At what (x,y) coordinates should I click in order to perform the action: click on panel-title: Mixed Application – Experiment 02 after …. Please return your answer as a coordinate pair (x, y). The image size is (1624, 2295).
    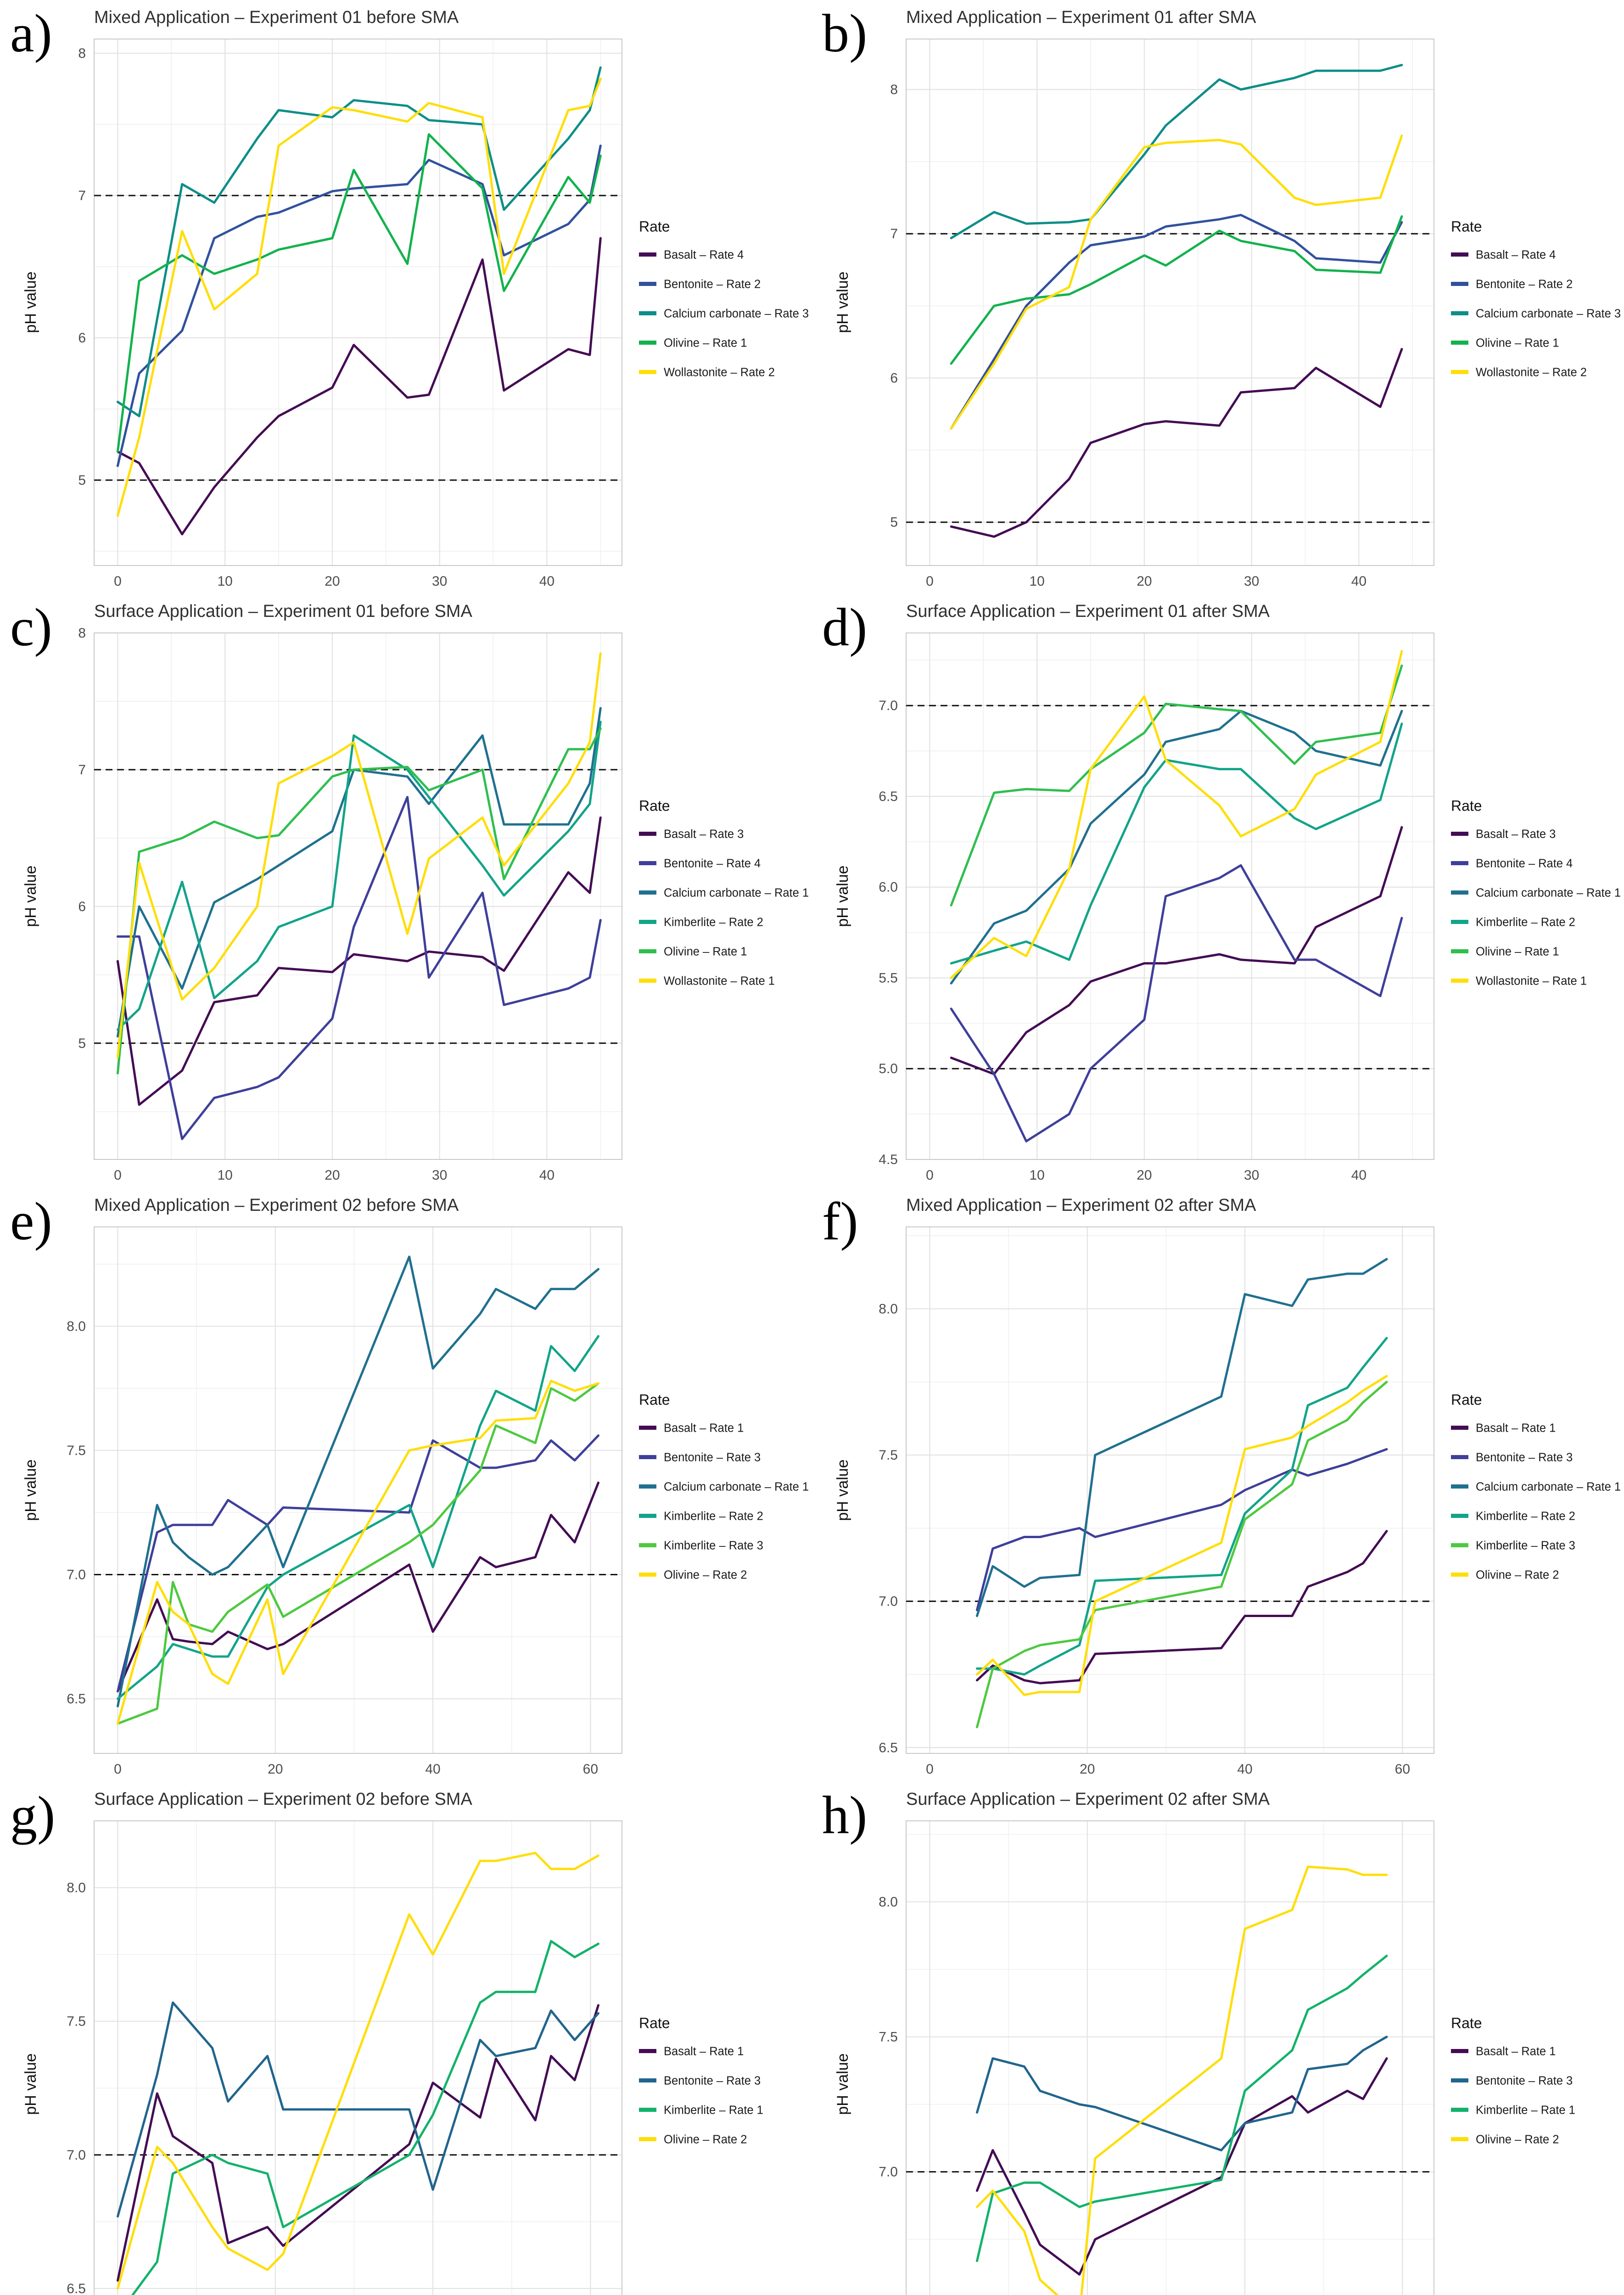
    Looking at the image, I should click on (1081, 1205).